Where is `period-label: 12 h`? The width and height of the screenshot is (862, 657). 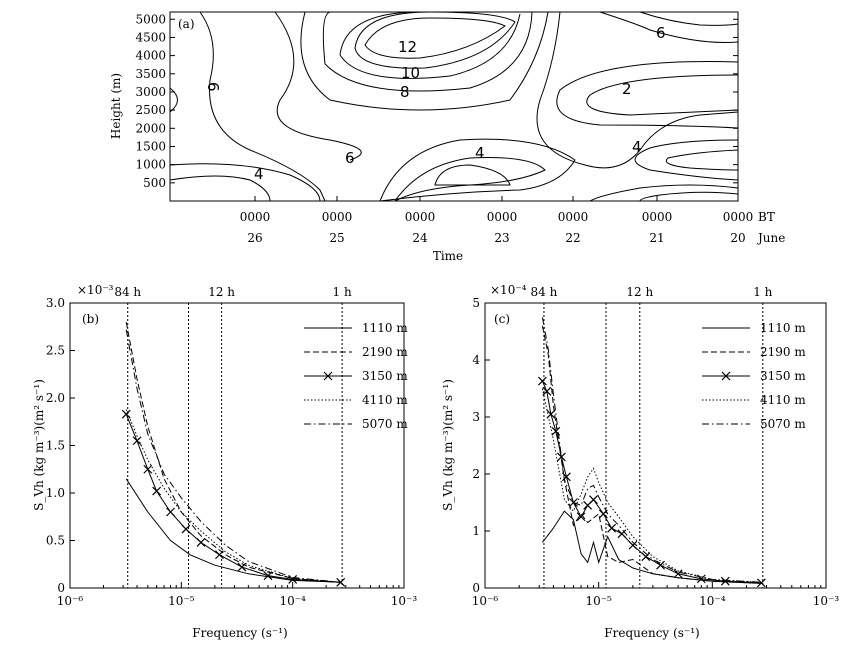
period-label: 12 h is located at coordinates (639, 292).